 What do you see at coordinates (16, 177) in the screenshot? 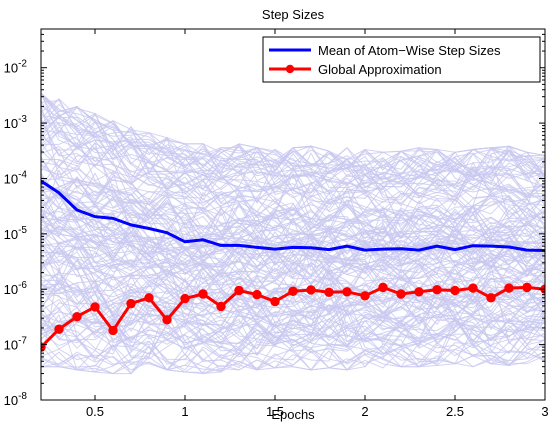
I see `y-tick-label: 10⁻⁴` at bounding box center [16, 177].